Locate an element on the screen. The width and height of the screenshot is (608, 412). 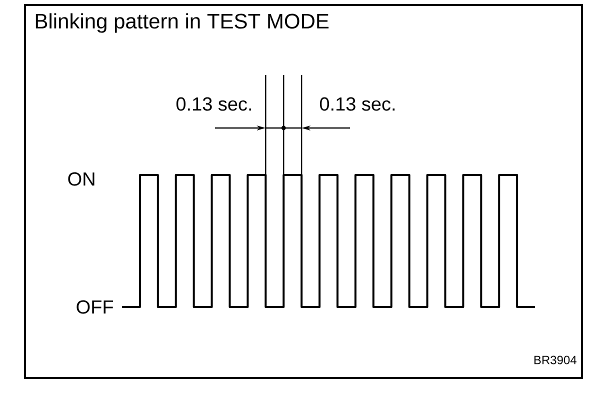
text: BR3904 is located at coordinates (555, 360).